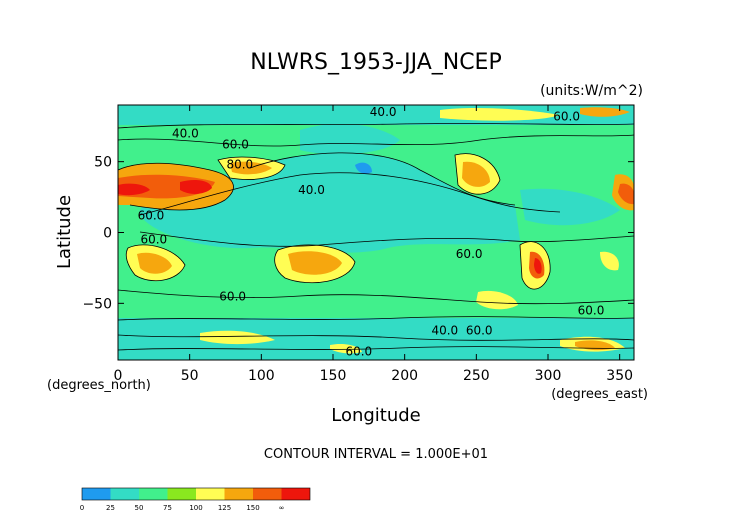  I want to click on south-america-peak, so click(538, 266).